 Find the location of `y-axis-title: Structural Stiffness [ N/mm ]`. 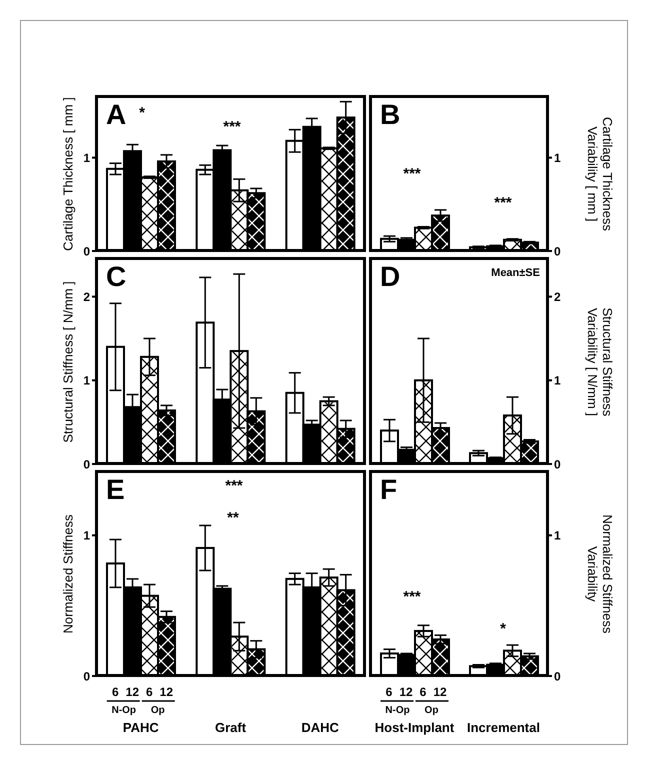

y-axis-title: Structural Stiffness [ N/mm ] is located at coordinates (68, 361).